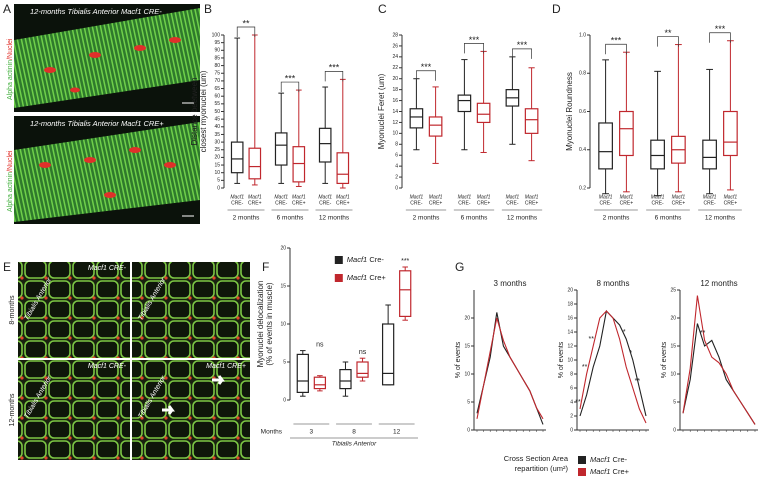 Image resolution: width=766 pixels, height=480 pixels. Describe the element at coordinates (395, 46) in the screenshot. I see `y-tick-label: 26` at that location.